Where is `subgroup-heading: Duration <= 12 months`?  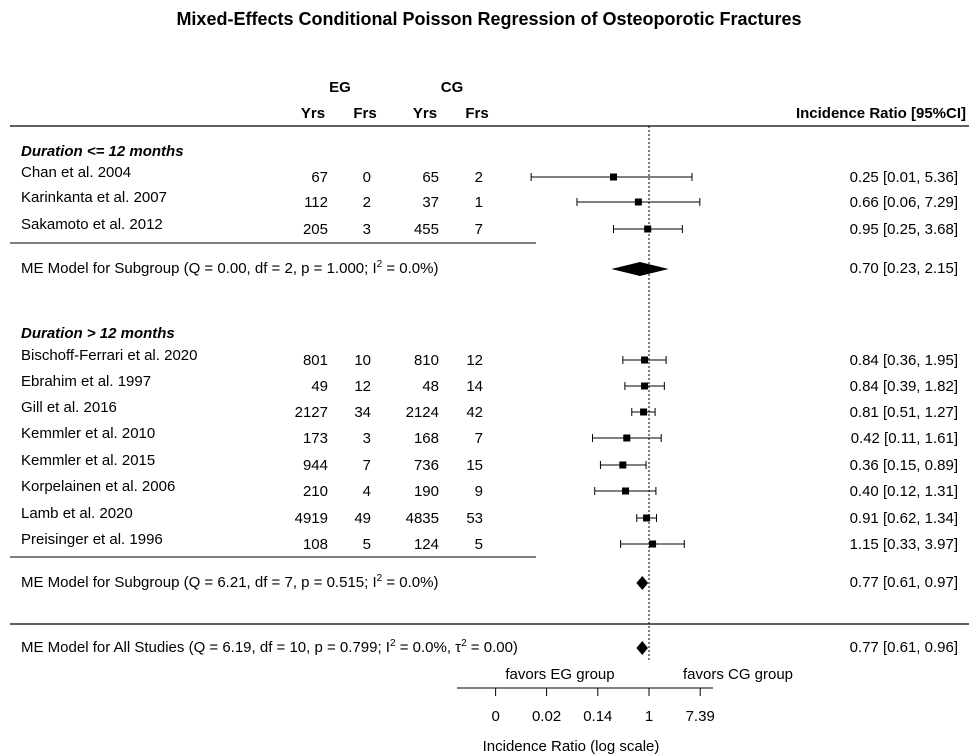
subgroup-heading: Duration <= 12 months is located at coordinates (102, 151).